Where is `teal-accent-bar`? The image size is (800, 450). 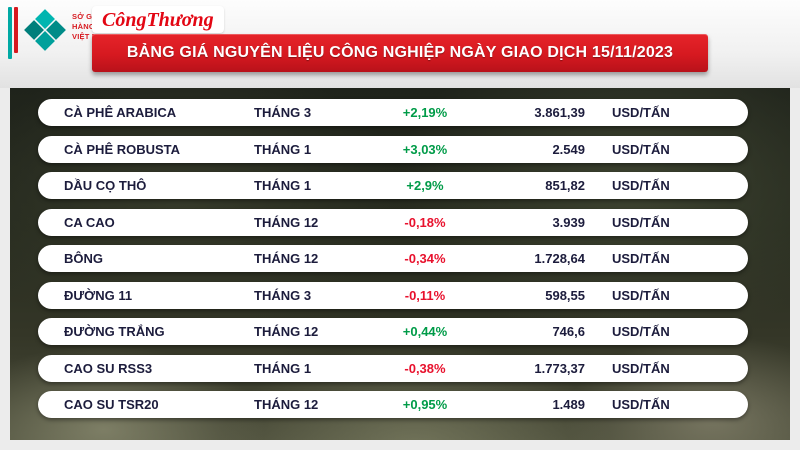 teal-accent-bar is located at coordinates (10, 33).